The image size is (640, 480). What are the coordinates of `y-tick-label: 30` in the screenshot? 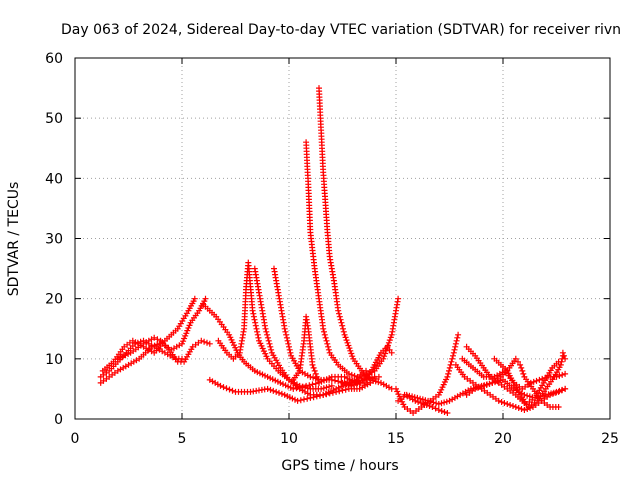 It's located at (54, 240).